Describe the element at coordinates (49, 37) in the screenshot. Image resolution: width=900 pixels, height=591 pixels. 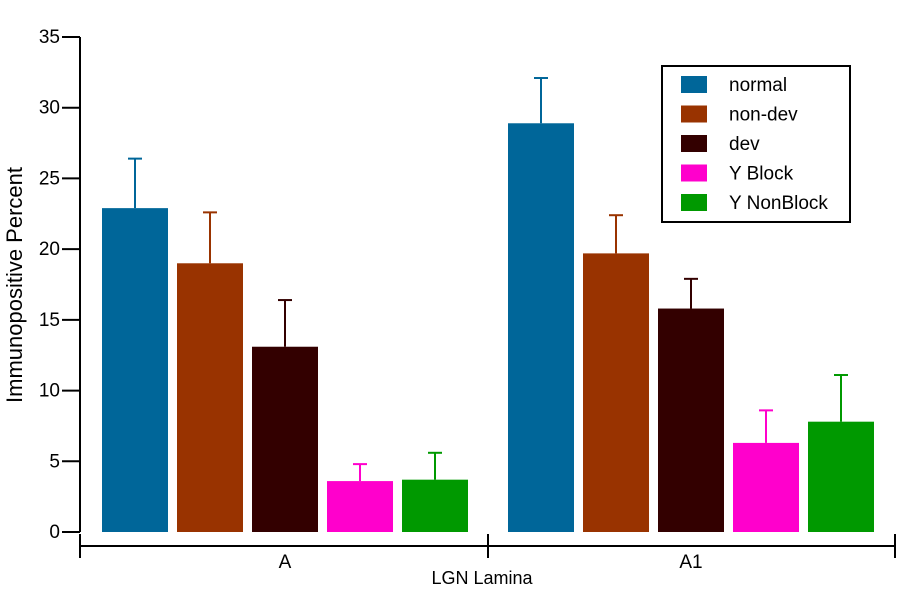
I see `y-tick-label: 35` at that location.